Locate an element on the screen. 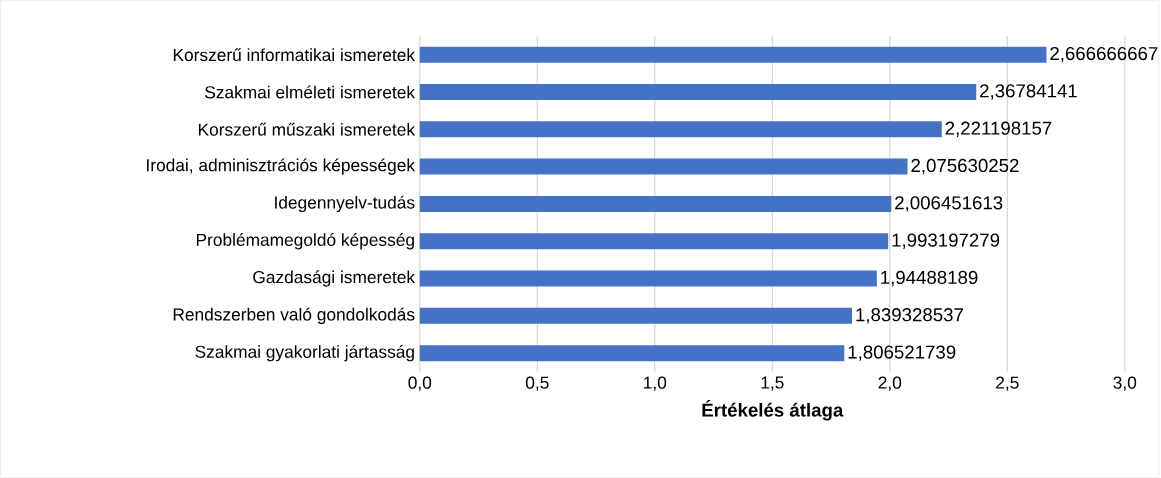 Image resolution: width=1161 pixels, height=478 pixels. data-label: 2,075630252 is located at coordinates (965, 166).